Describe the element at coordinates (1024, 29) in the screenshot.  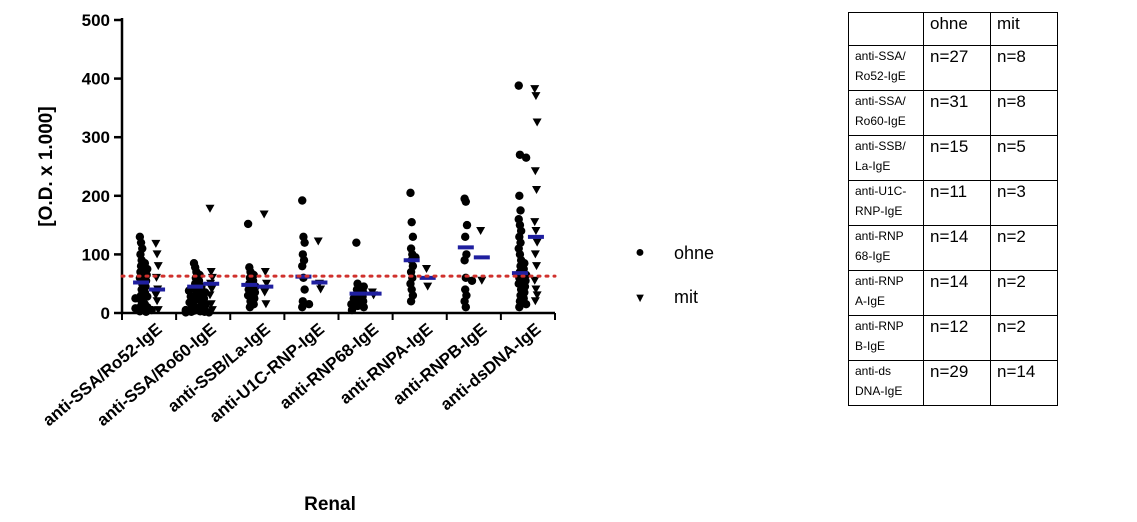
I see `table-header-cell: mit` at that location.